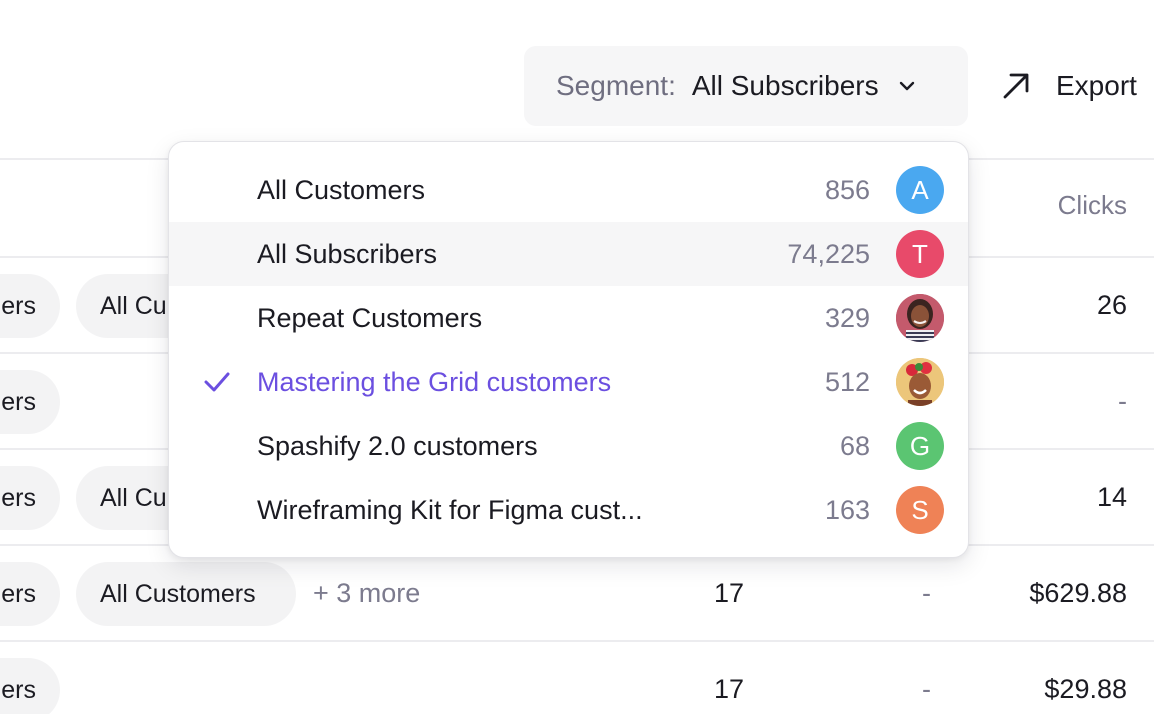 This screenshot has width=1154, height=714. Describe the element at coordinates (847, 381) in the screenshot. I see `menu-item-count: 512` at that location.